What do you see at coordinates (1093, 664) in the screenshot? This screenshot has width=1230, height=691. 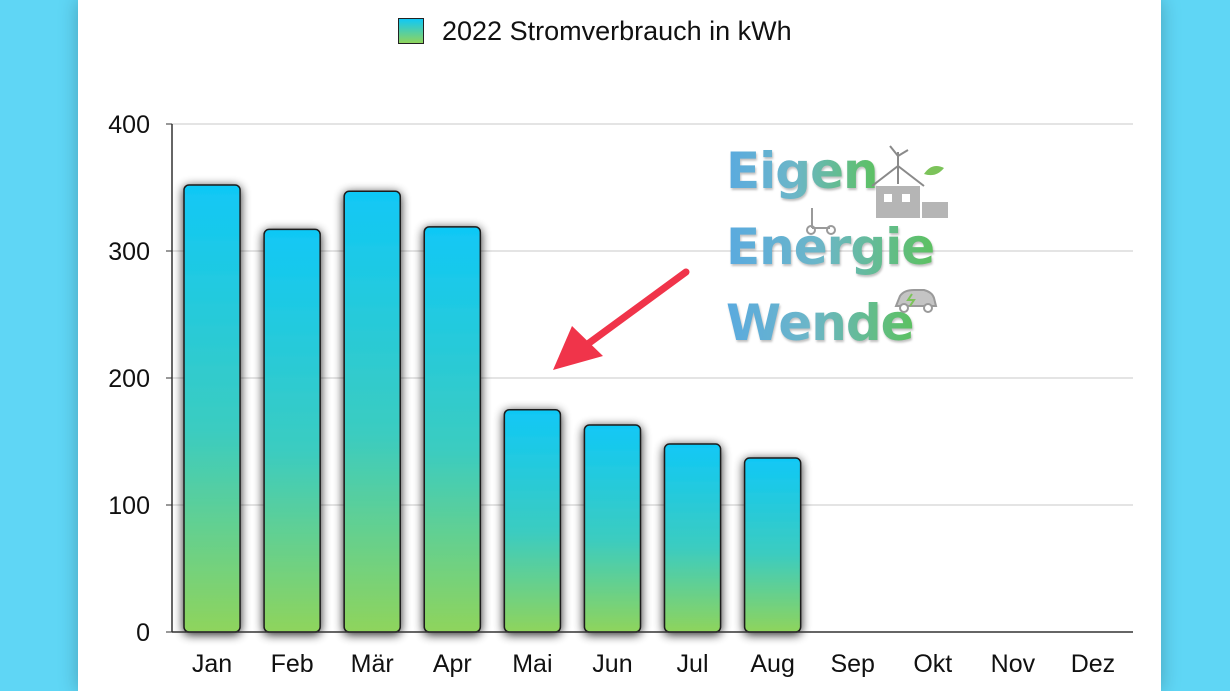 I see `x-tick-label: Dez` at bounding box center [1093, 664].